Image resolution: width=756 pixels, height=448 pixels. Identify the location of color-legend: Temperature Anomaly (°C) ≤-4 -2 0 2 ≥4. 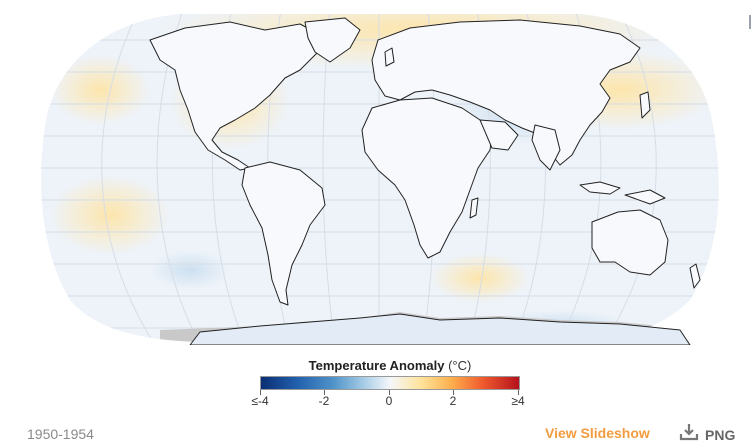
(390, 388).